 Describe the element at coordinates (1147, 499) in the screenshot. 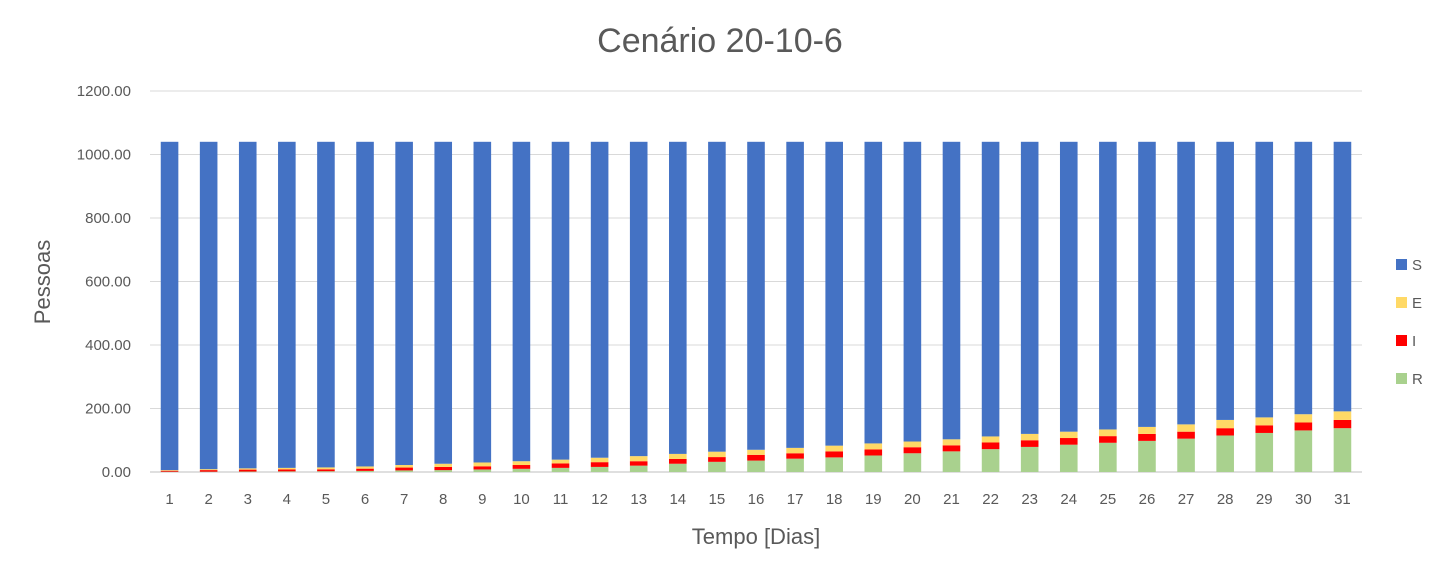

I see `x-tick-label: 26` at that location.